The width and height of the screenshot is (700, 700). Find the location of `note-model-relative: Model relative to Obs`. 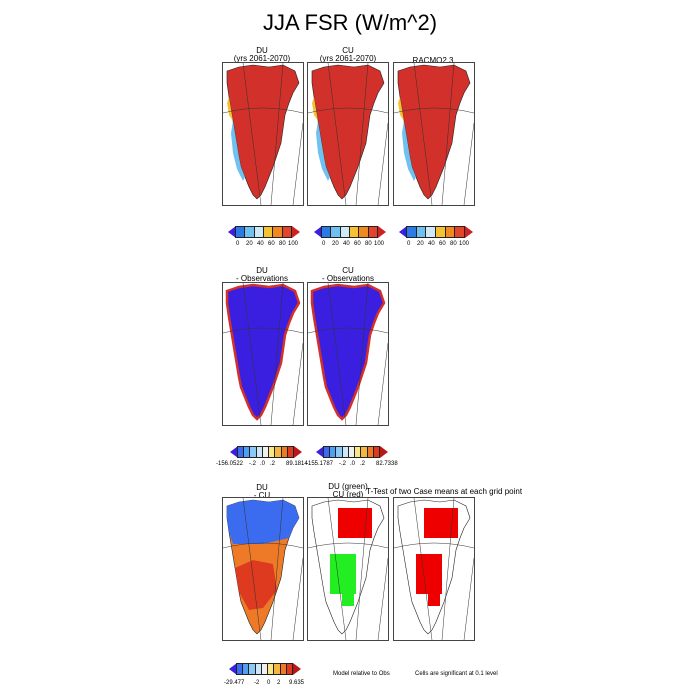

note-model-relative: Model relative to Obs is located at coordinates (361, 674).